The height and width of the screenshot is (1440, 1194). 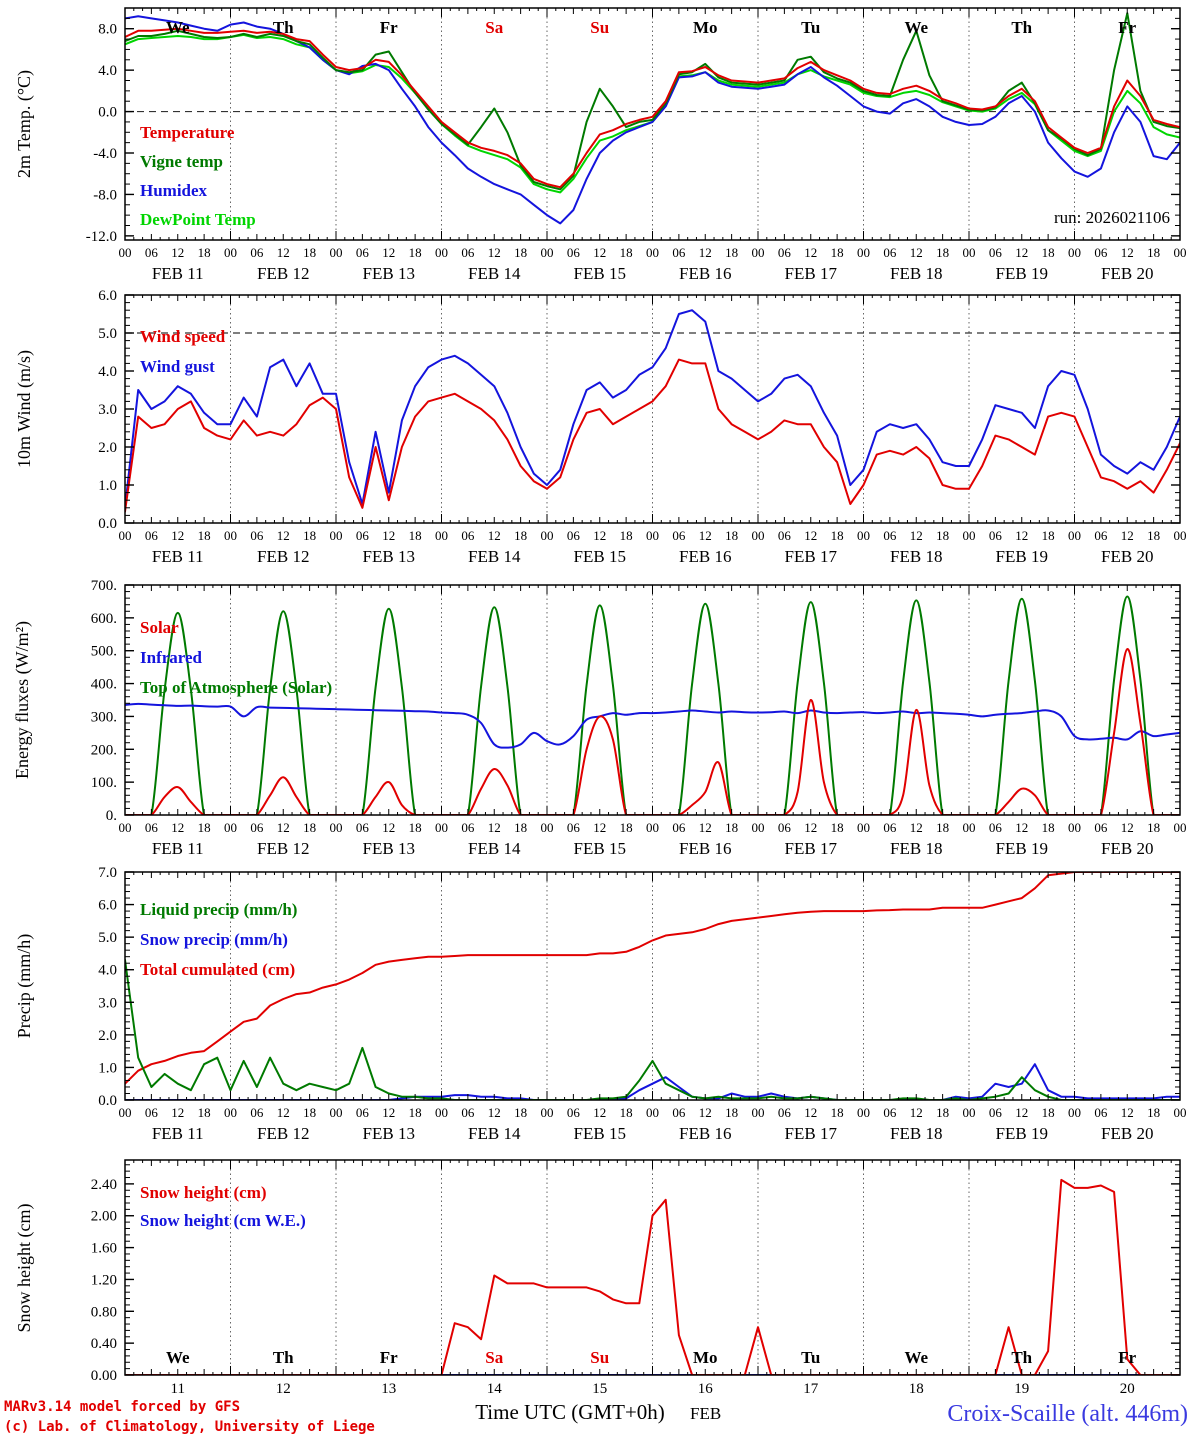 What do you see at coordinates (101, 237) in the screenshot?
I see `y-tick-label: -12.0` at bounding box center [101, 237].